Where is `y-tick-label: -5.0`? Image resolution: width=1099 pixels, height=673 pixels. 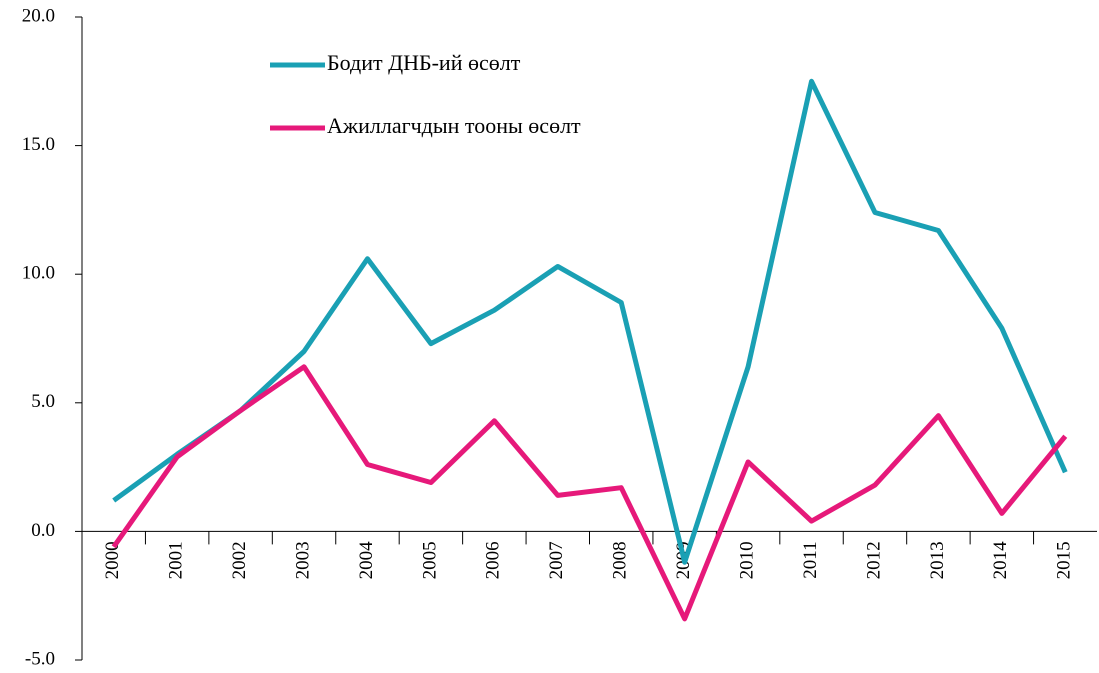
y-tick-label: -5.0 is located at coordinates (40, 658).